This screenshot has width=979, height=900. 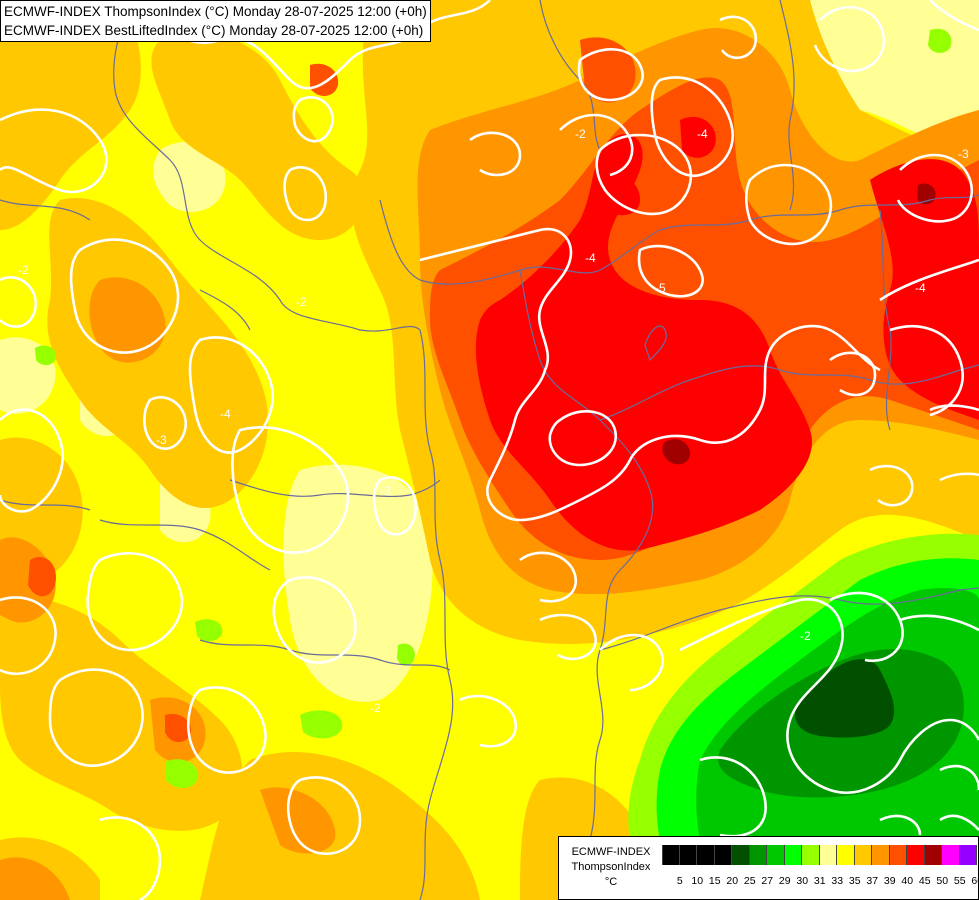 What do you see at coordinates (732, 881) in the screenshot?
I see `legend-tick-label: 20` at bounding box center [732, 881].